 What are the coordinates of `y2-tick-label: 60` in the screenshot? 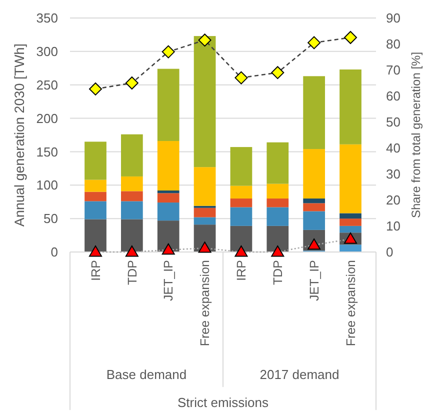 It's located at (393, 96).